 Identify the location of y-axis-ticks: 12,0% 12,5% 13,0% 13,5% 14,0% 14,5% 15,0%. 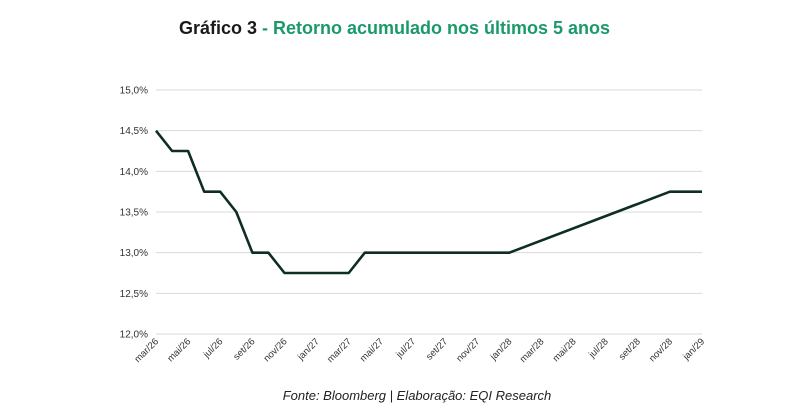
(134, 213).